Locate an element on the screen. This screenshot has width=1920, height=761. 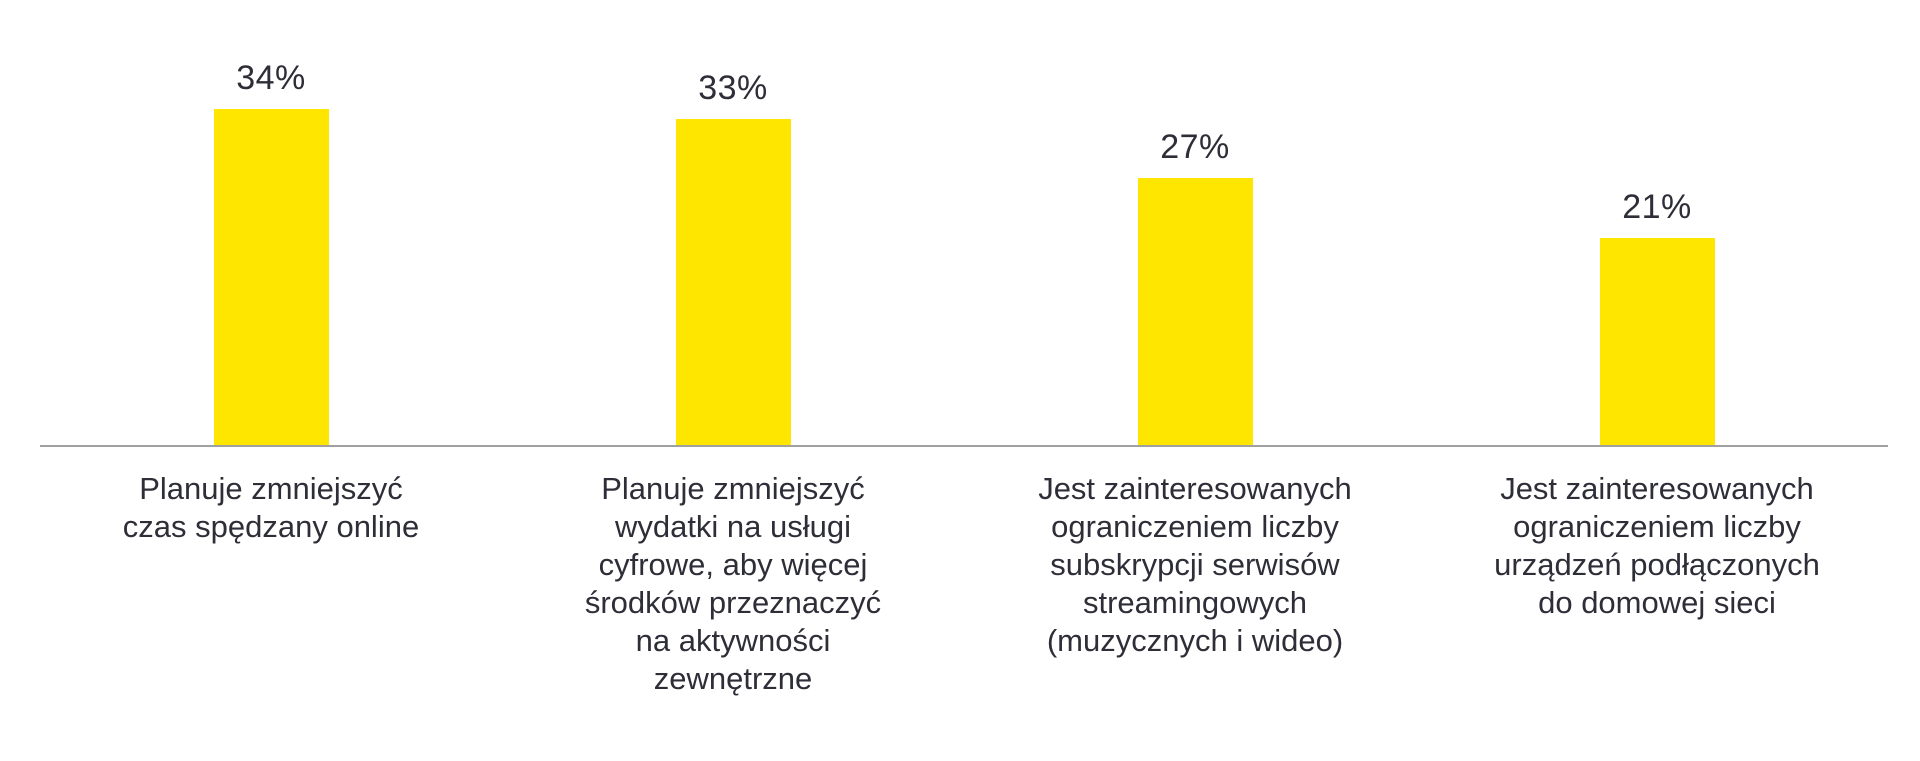
value-label: 33% is located at coordinates (733, 87).